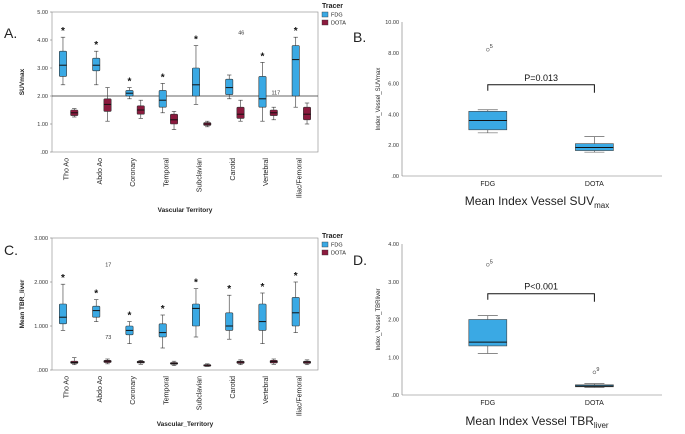 The image size is (685, 434). I want to click on y-axis-title: Mean TBR_liver, so click(22, 303).